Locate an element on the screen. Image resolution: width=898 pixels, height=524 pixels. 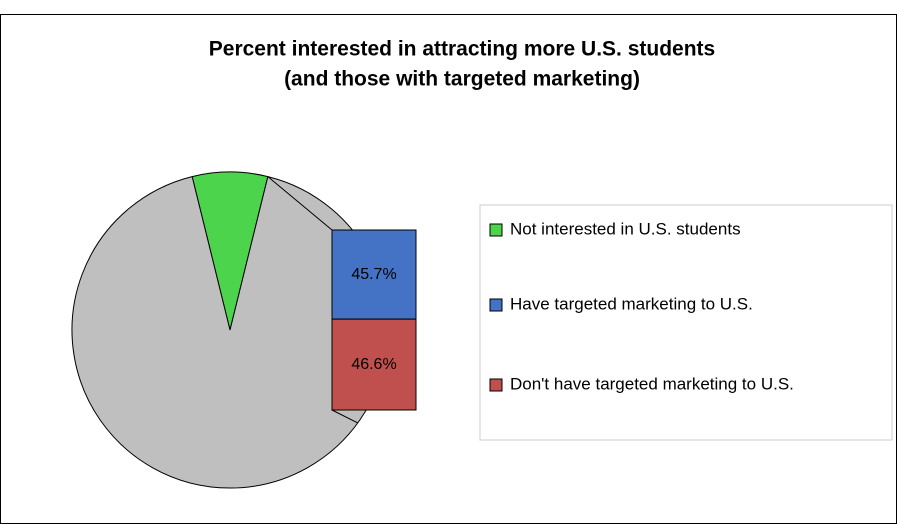
chart-subtitle: (and those with targeted marketing) is located at coordinates (462, 79).